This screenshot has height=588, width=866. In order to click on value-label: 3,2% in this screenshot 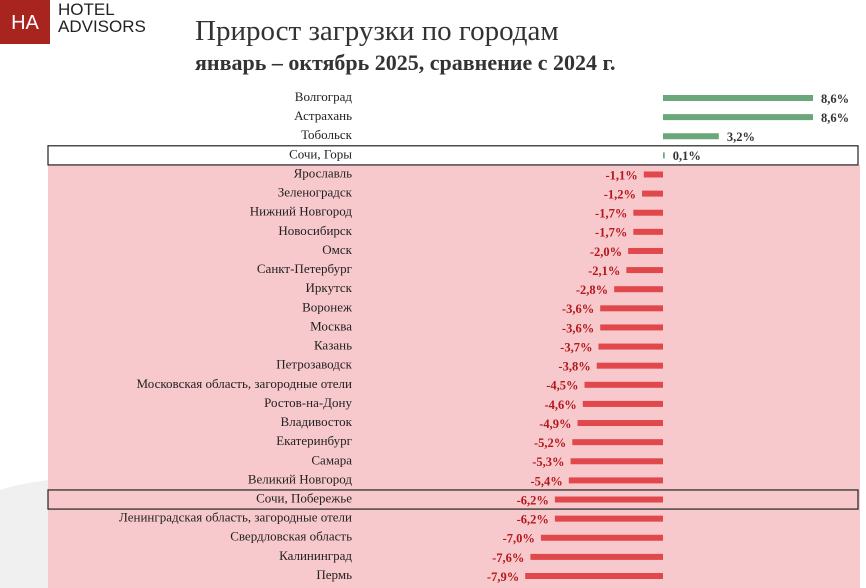, I will do `click(741, 137)`.